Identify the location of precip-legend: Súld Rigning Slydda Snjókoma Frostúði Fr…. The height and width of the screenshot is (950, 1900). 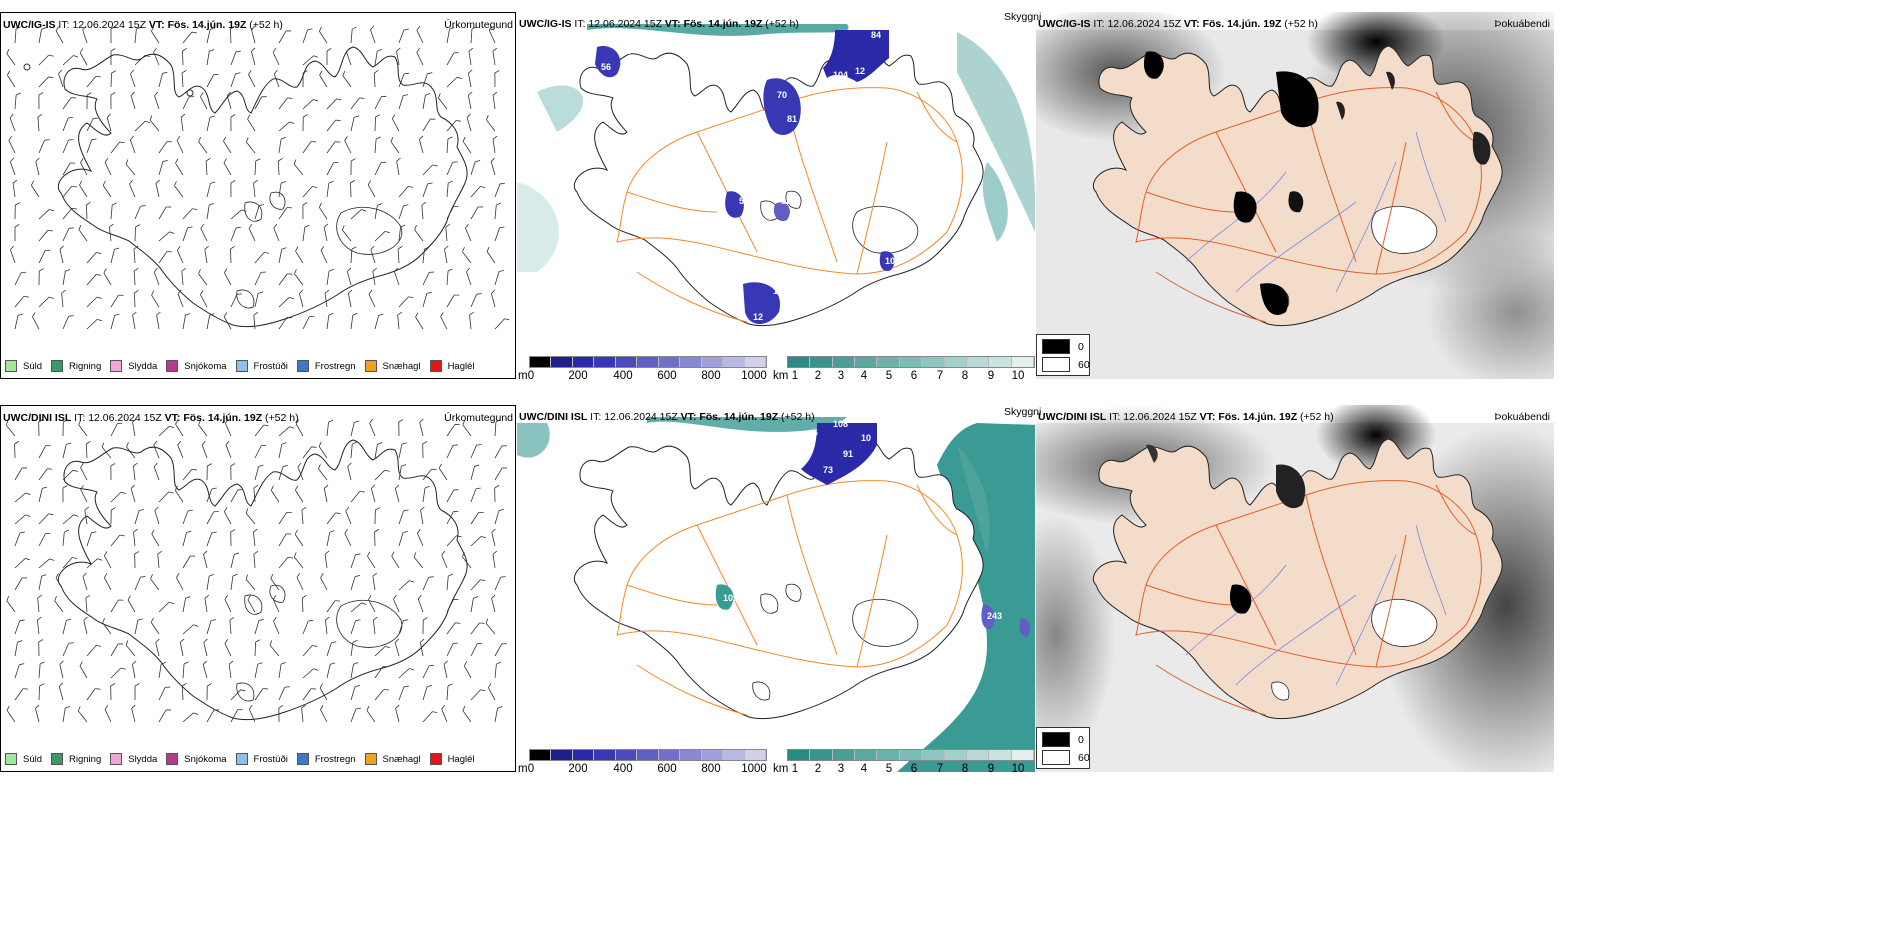
(244, 759).